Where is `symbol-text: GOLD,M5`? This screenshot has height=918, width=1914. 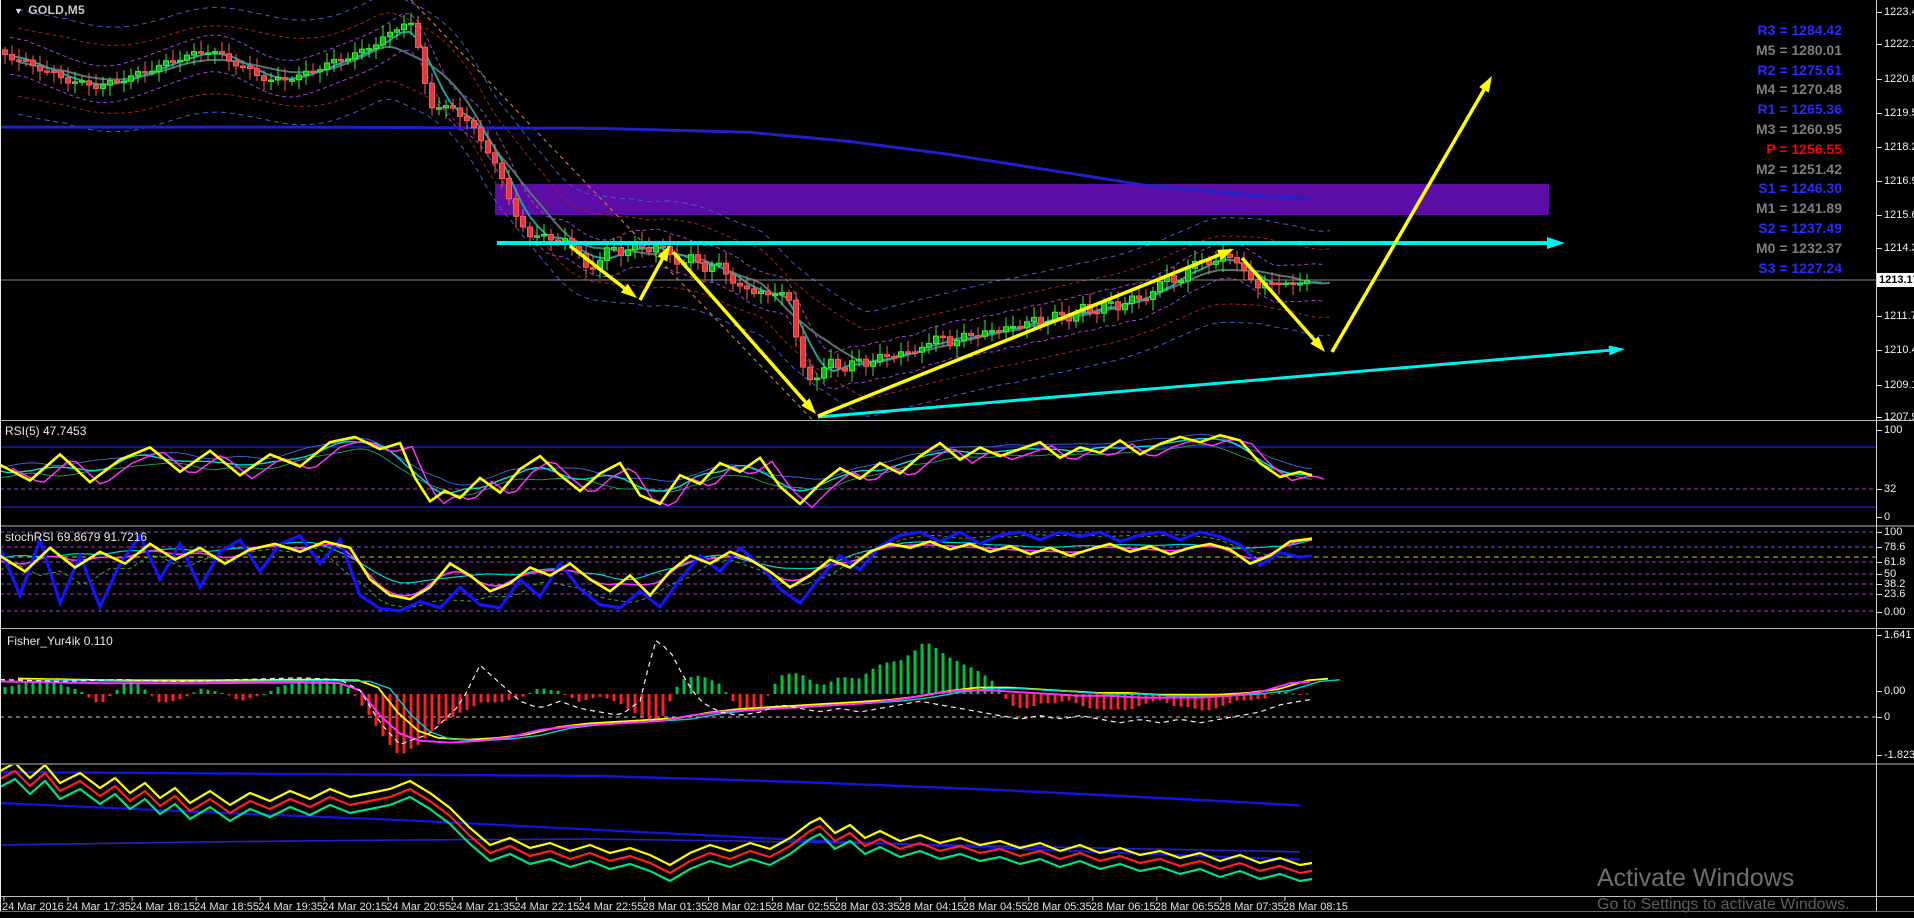
symbol-text: GOLD,M5 is located at coordinates (56, 10).